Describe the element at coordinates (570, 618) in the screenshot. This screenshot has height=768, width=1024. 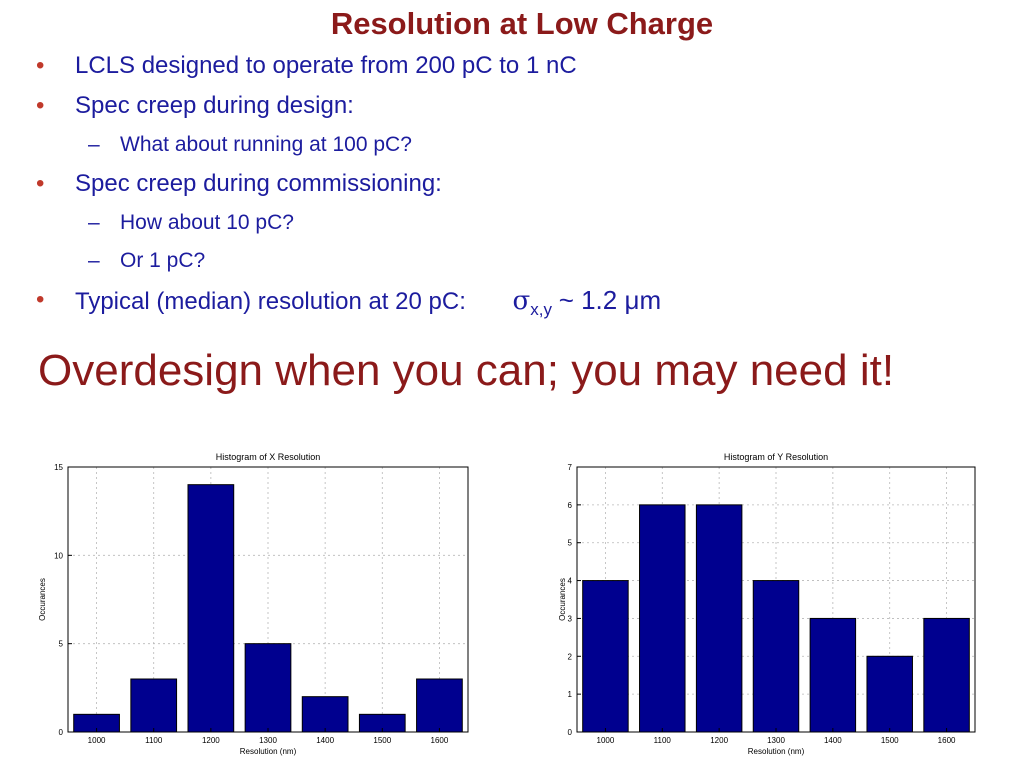
I see `y-tick-label: 3` at that location.